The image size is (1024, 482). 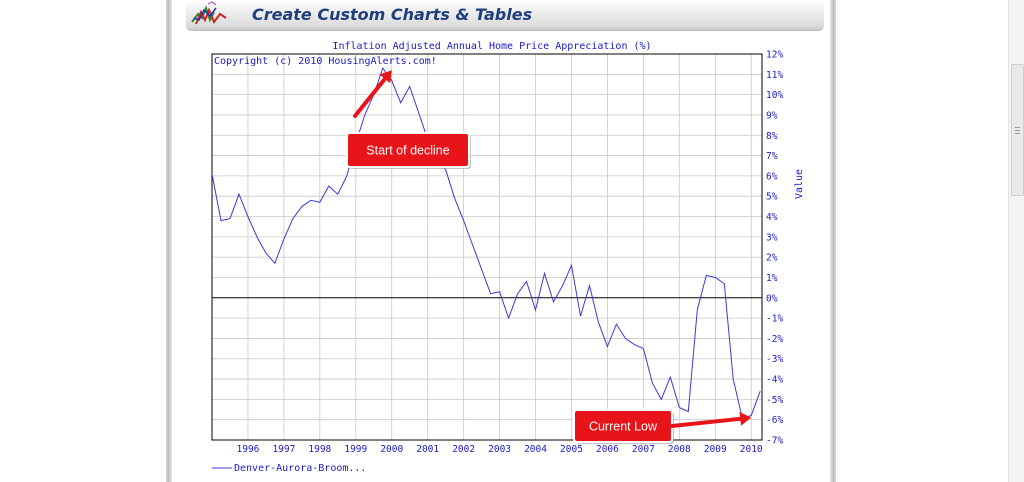 What do you see at coordinates (745, 418) in the screenshot?
I see `annotation-current-low-arrowhead` at bounding box center [745, 418].